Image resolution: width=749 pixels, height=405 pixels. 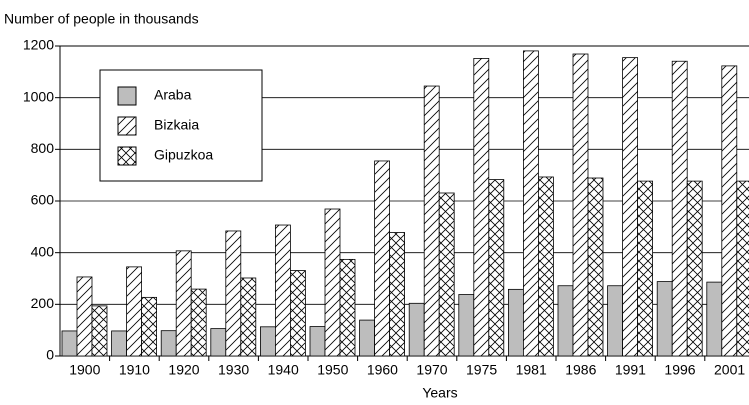 What do you see at coordinates (38, 45) in the screenshot?
I see `y-tick-label: 1200` at bounding box center [38, 45].